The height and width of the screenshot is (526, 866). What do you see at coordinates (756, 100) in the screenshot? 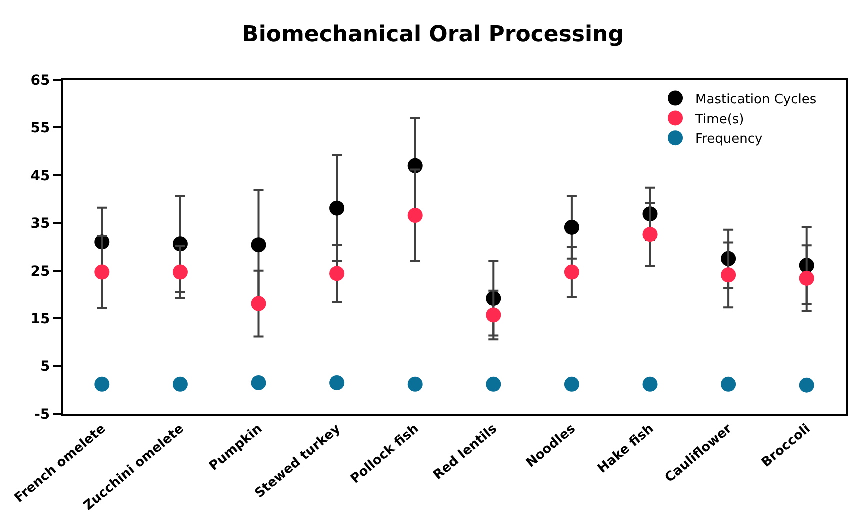
I see `legend-label: Mastication Cycles` at bounding box center [756, 100].